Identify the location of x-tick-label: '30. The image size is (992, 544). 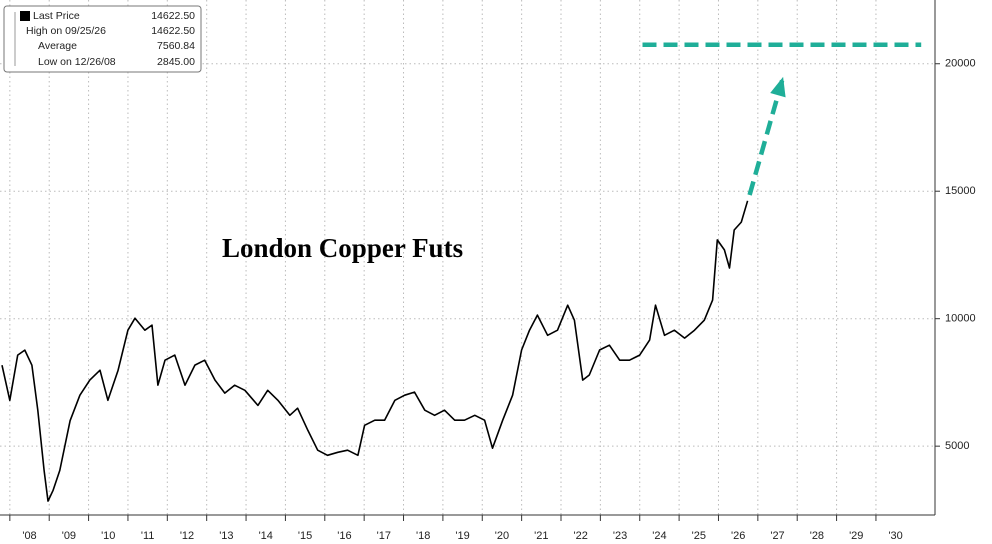
(895, 536).